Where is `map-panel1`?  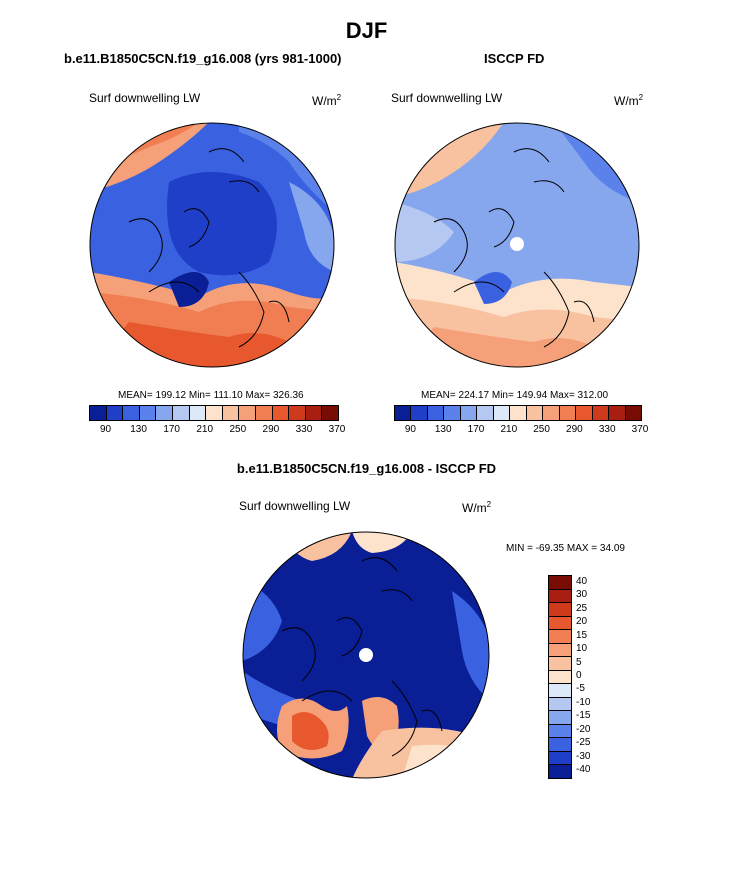 map-panel1 is located at coordinates (212, 245).